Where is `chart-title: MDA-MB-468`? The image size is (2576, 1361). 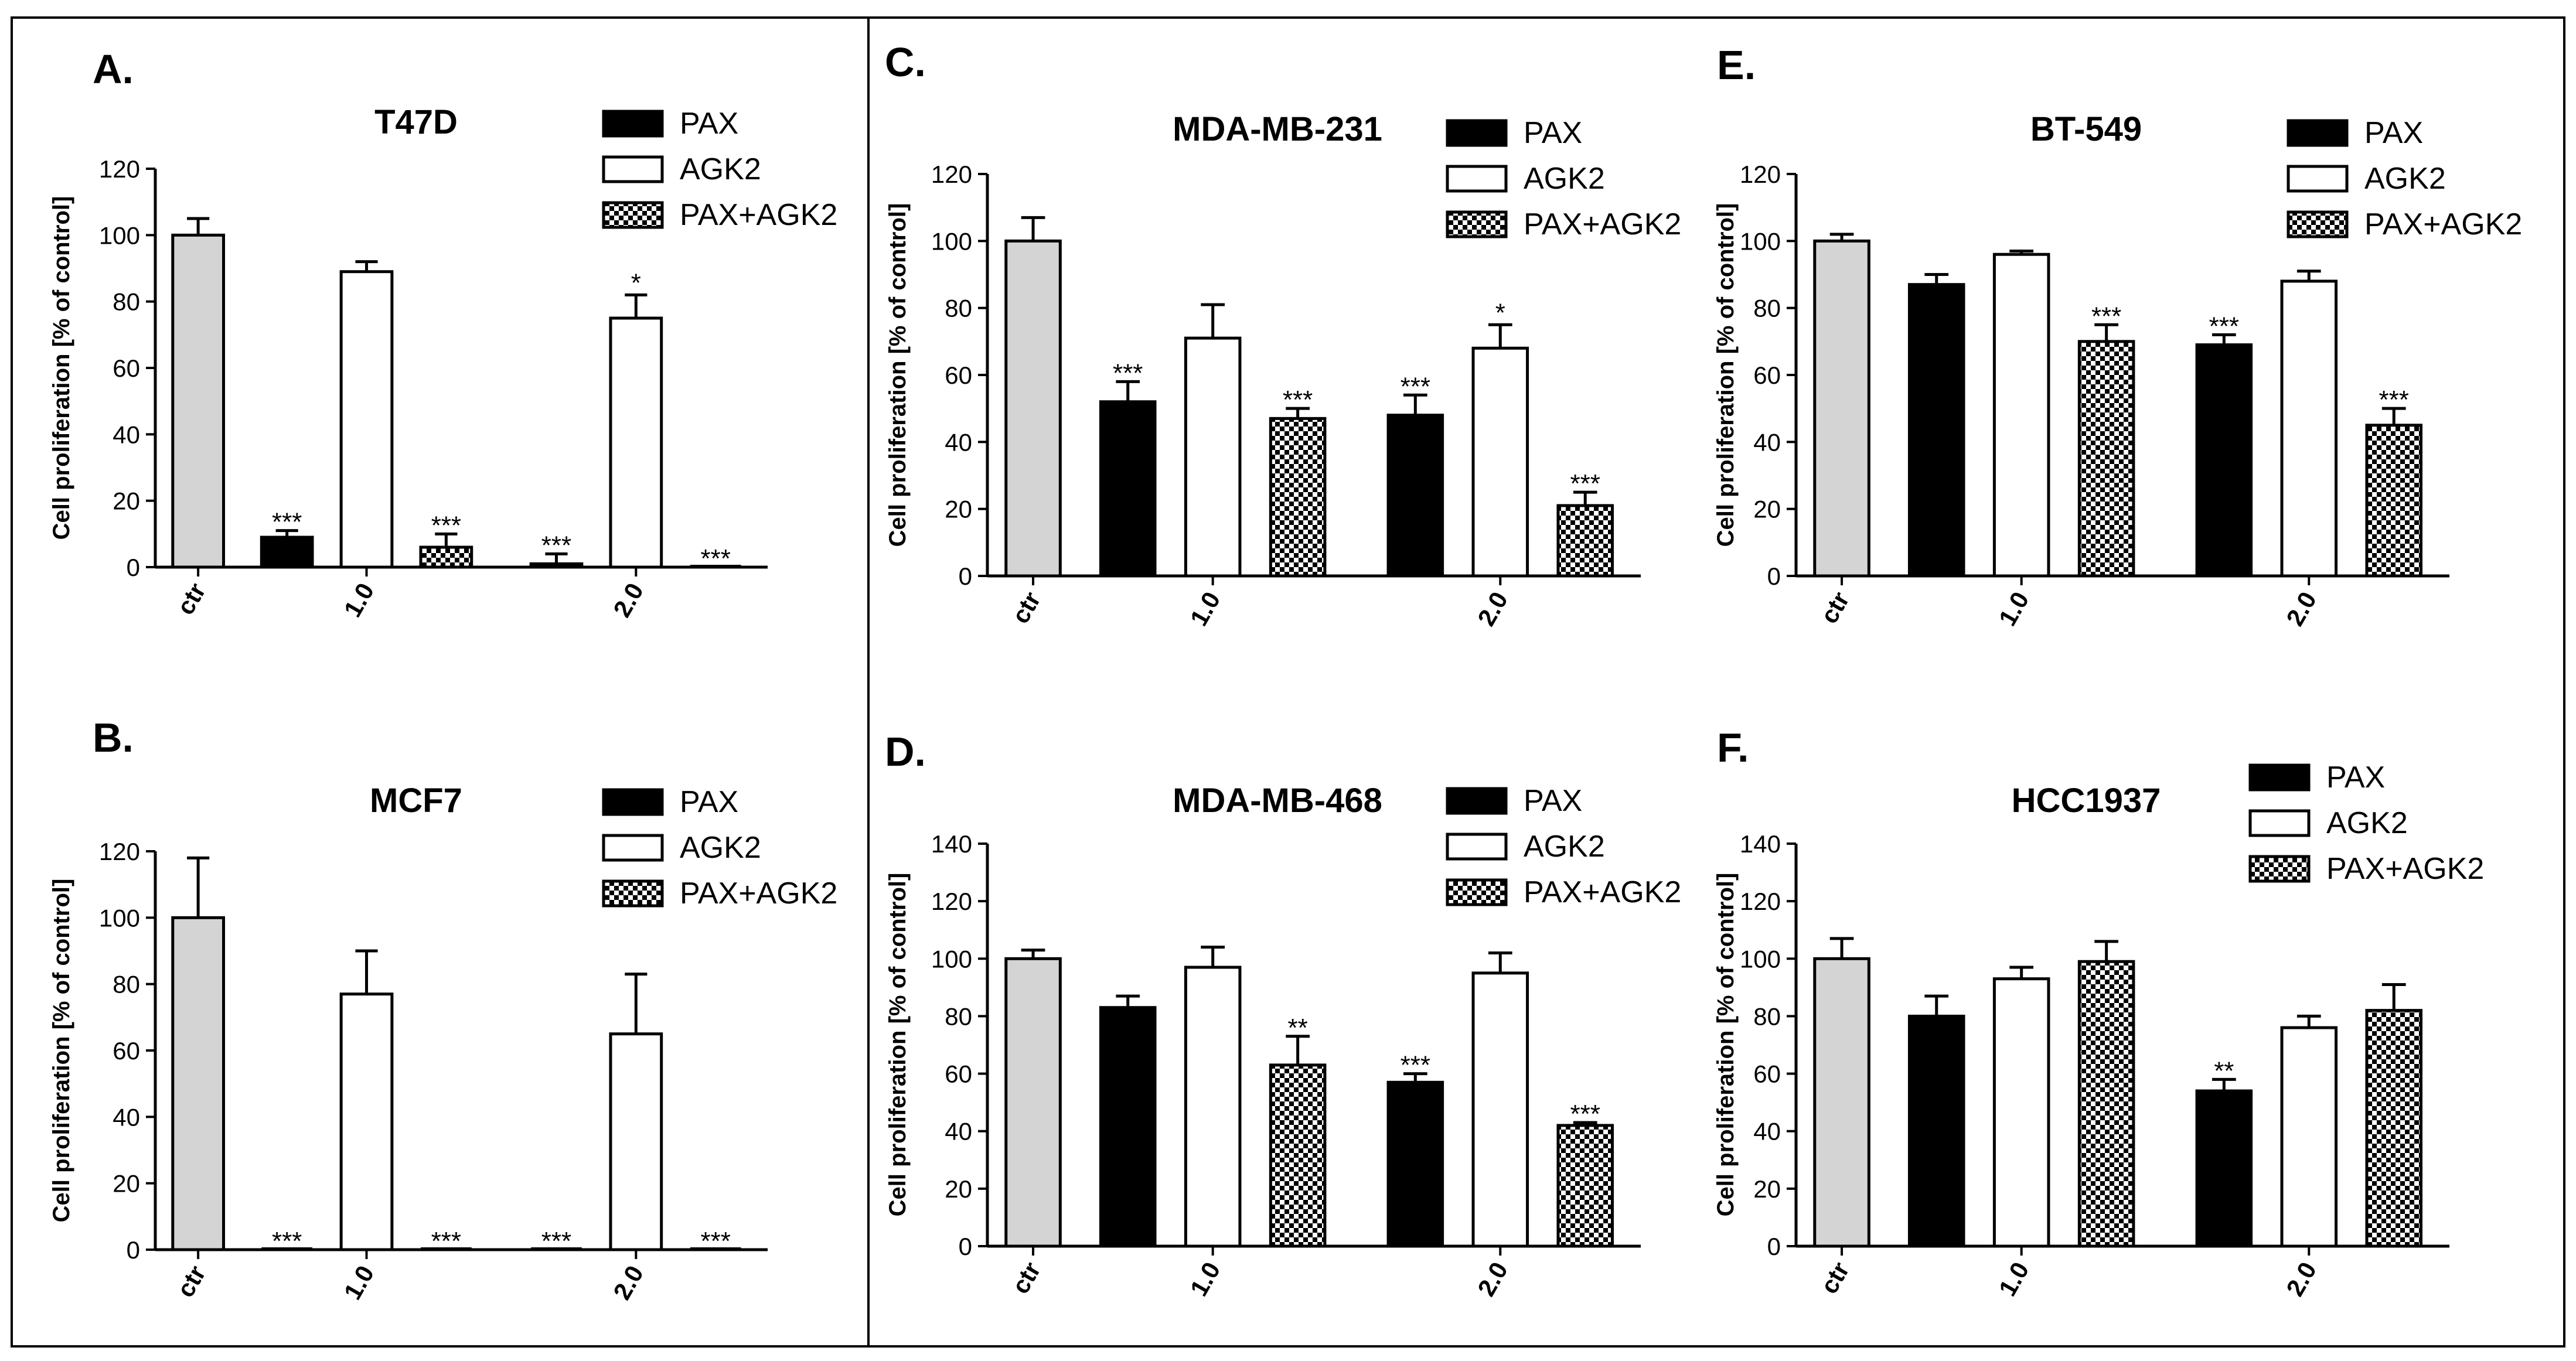 chart-title: MDA-MB-468 is located at coordinates (1277, 801).